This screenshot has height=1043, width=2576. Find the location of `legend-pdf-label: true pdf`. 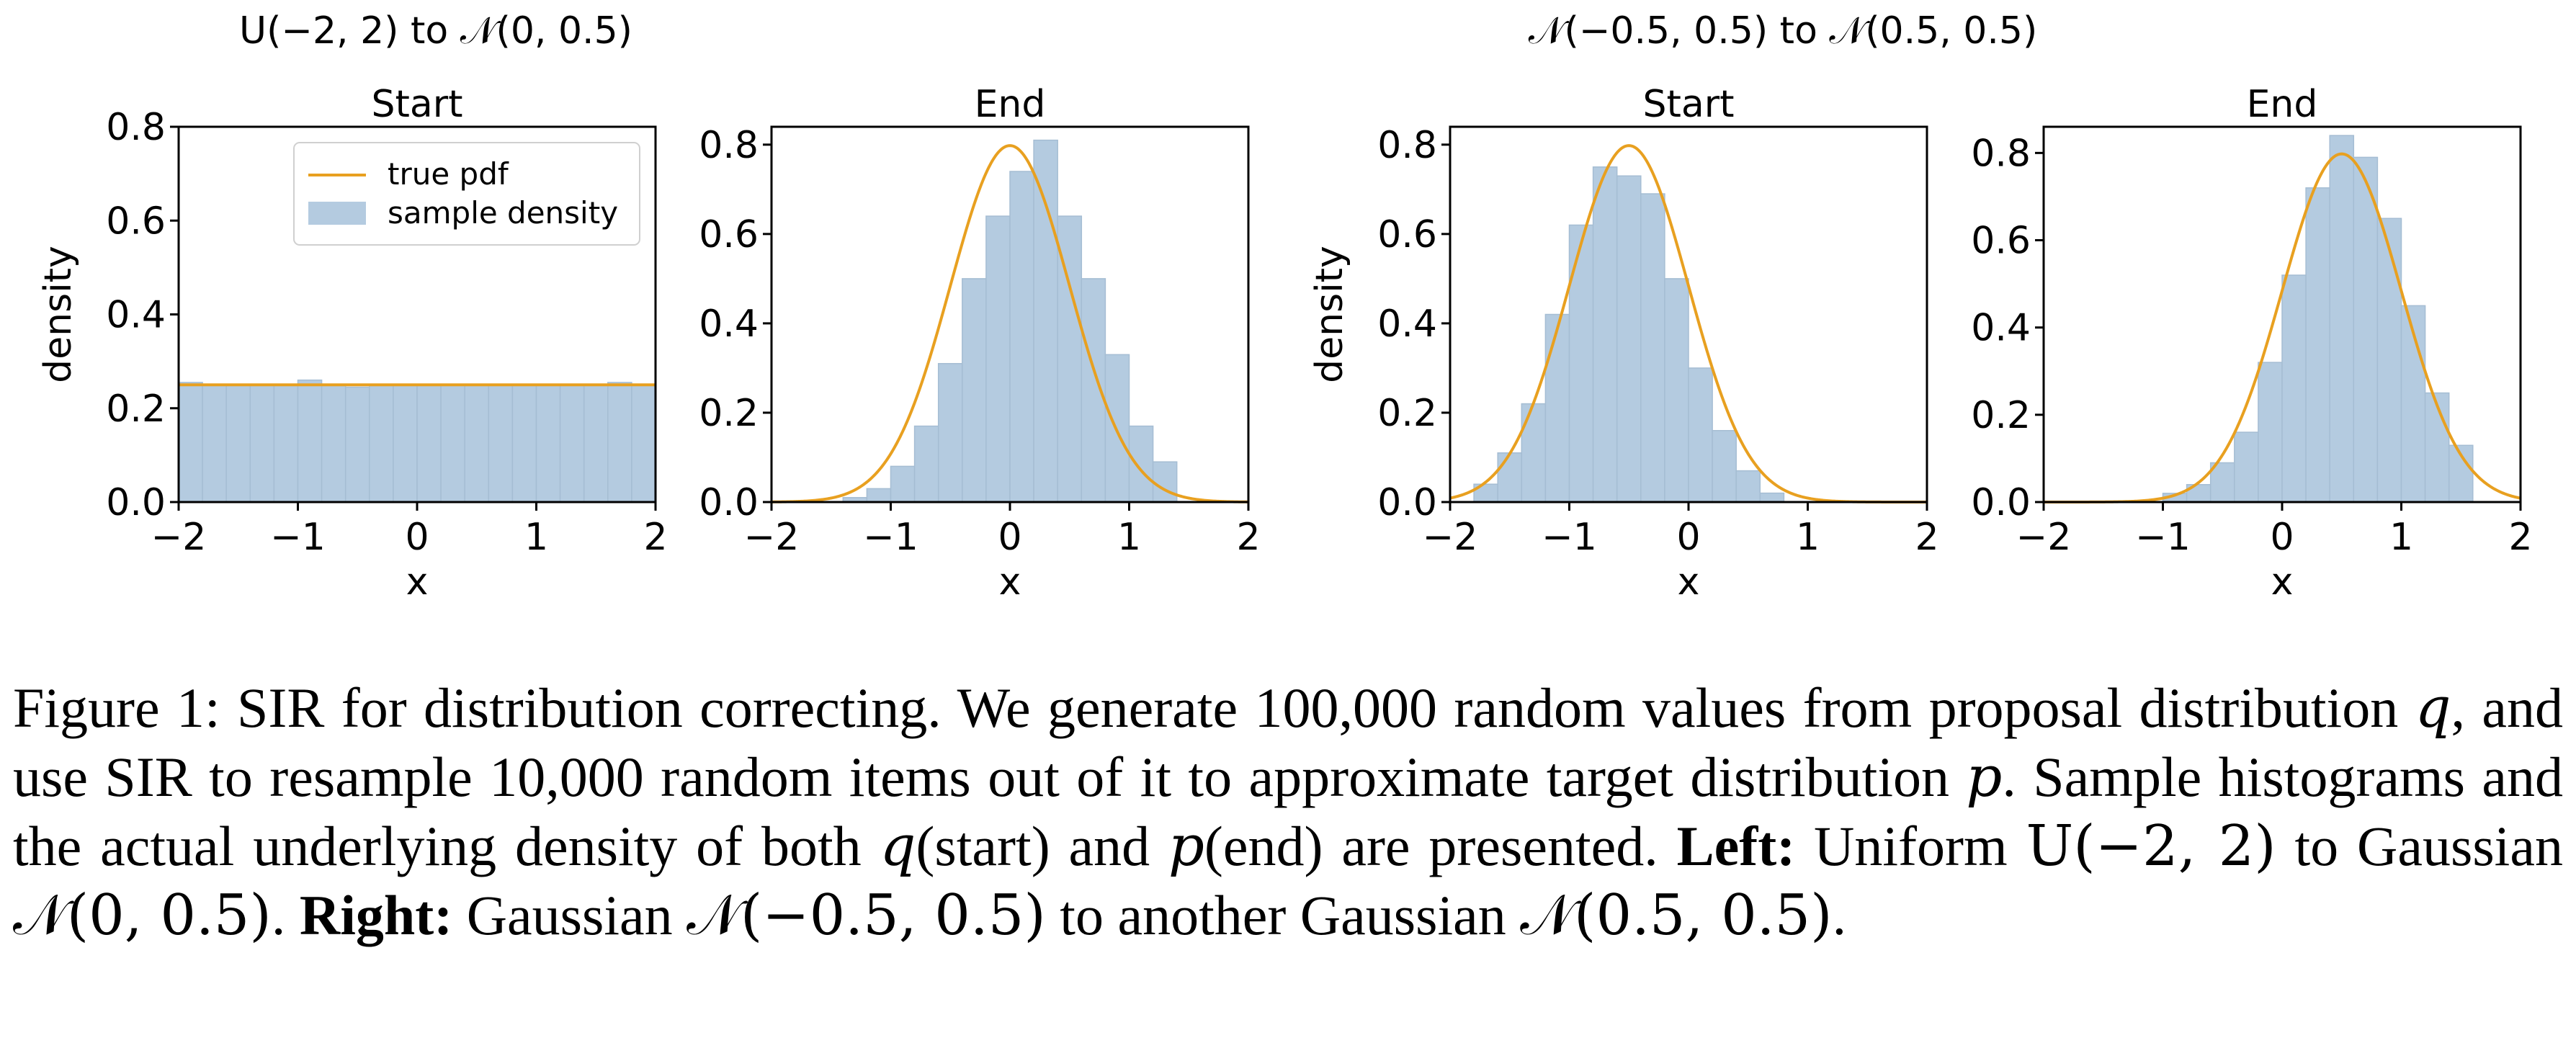

legend-pdf-label: true pdf is located at coordinates (448, 174).